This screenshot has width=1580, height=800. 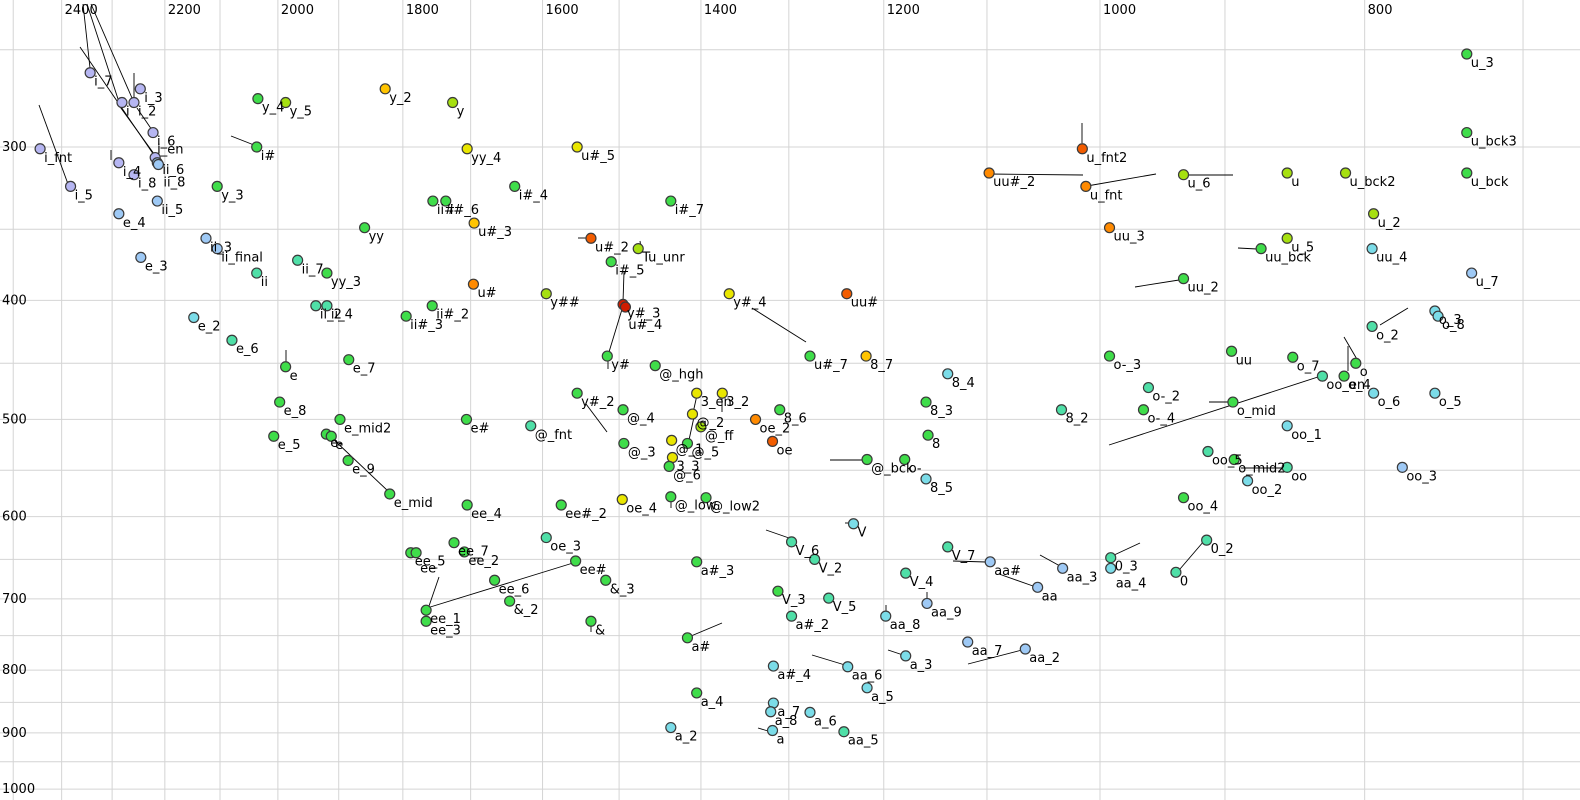 What do you see at coordinates (577, 147) in the screenshot?
I see `point-u#_5` at bounding box center [577, 147].